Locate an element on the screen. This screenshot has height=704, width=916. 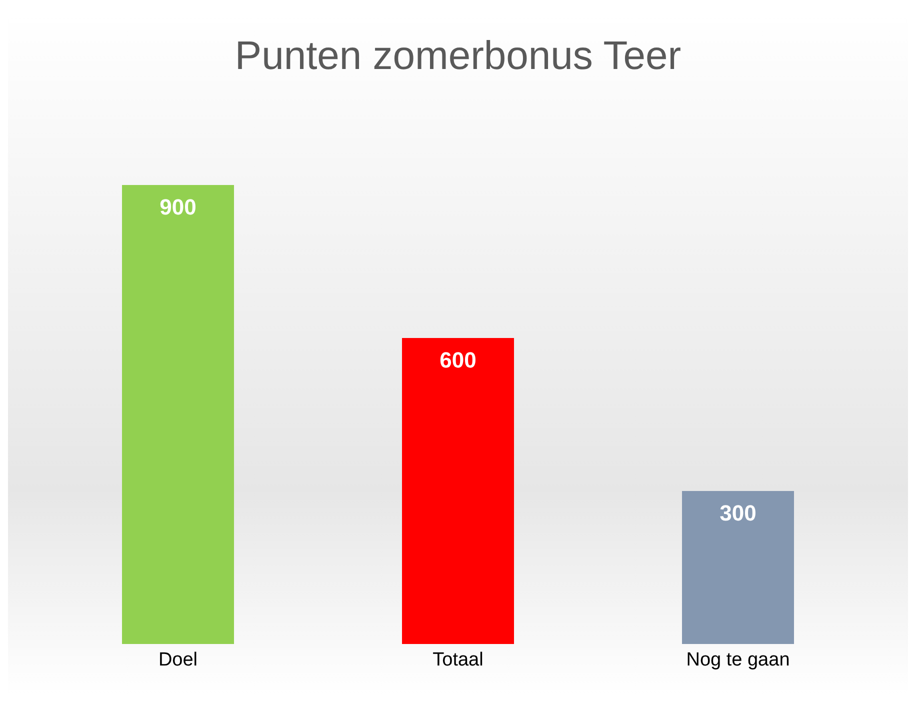
data-label: 900 is located at coordinates (178, 207).